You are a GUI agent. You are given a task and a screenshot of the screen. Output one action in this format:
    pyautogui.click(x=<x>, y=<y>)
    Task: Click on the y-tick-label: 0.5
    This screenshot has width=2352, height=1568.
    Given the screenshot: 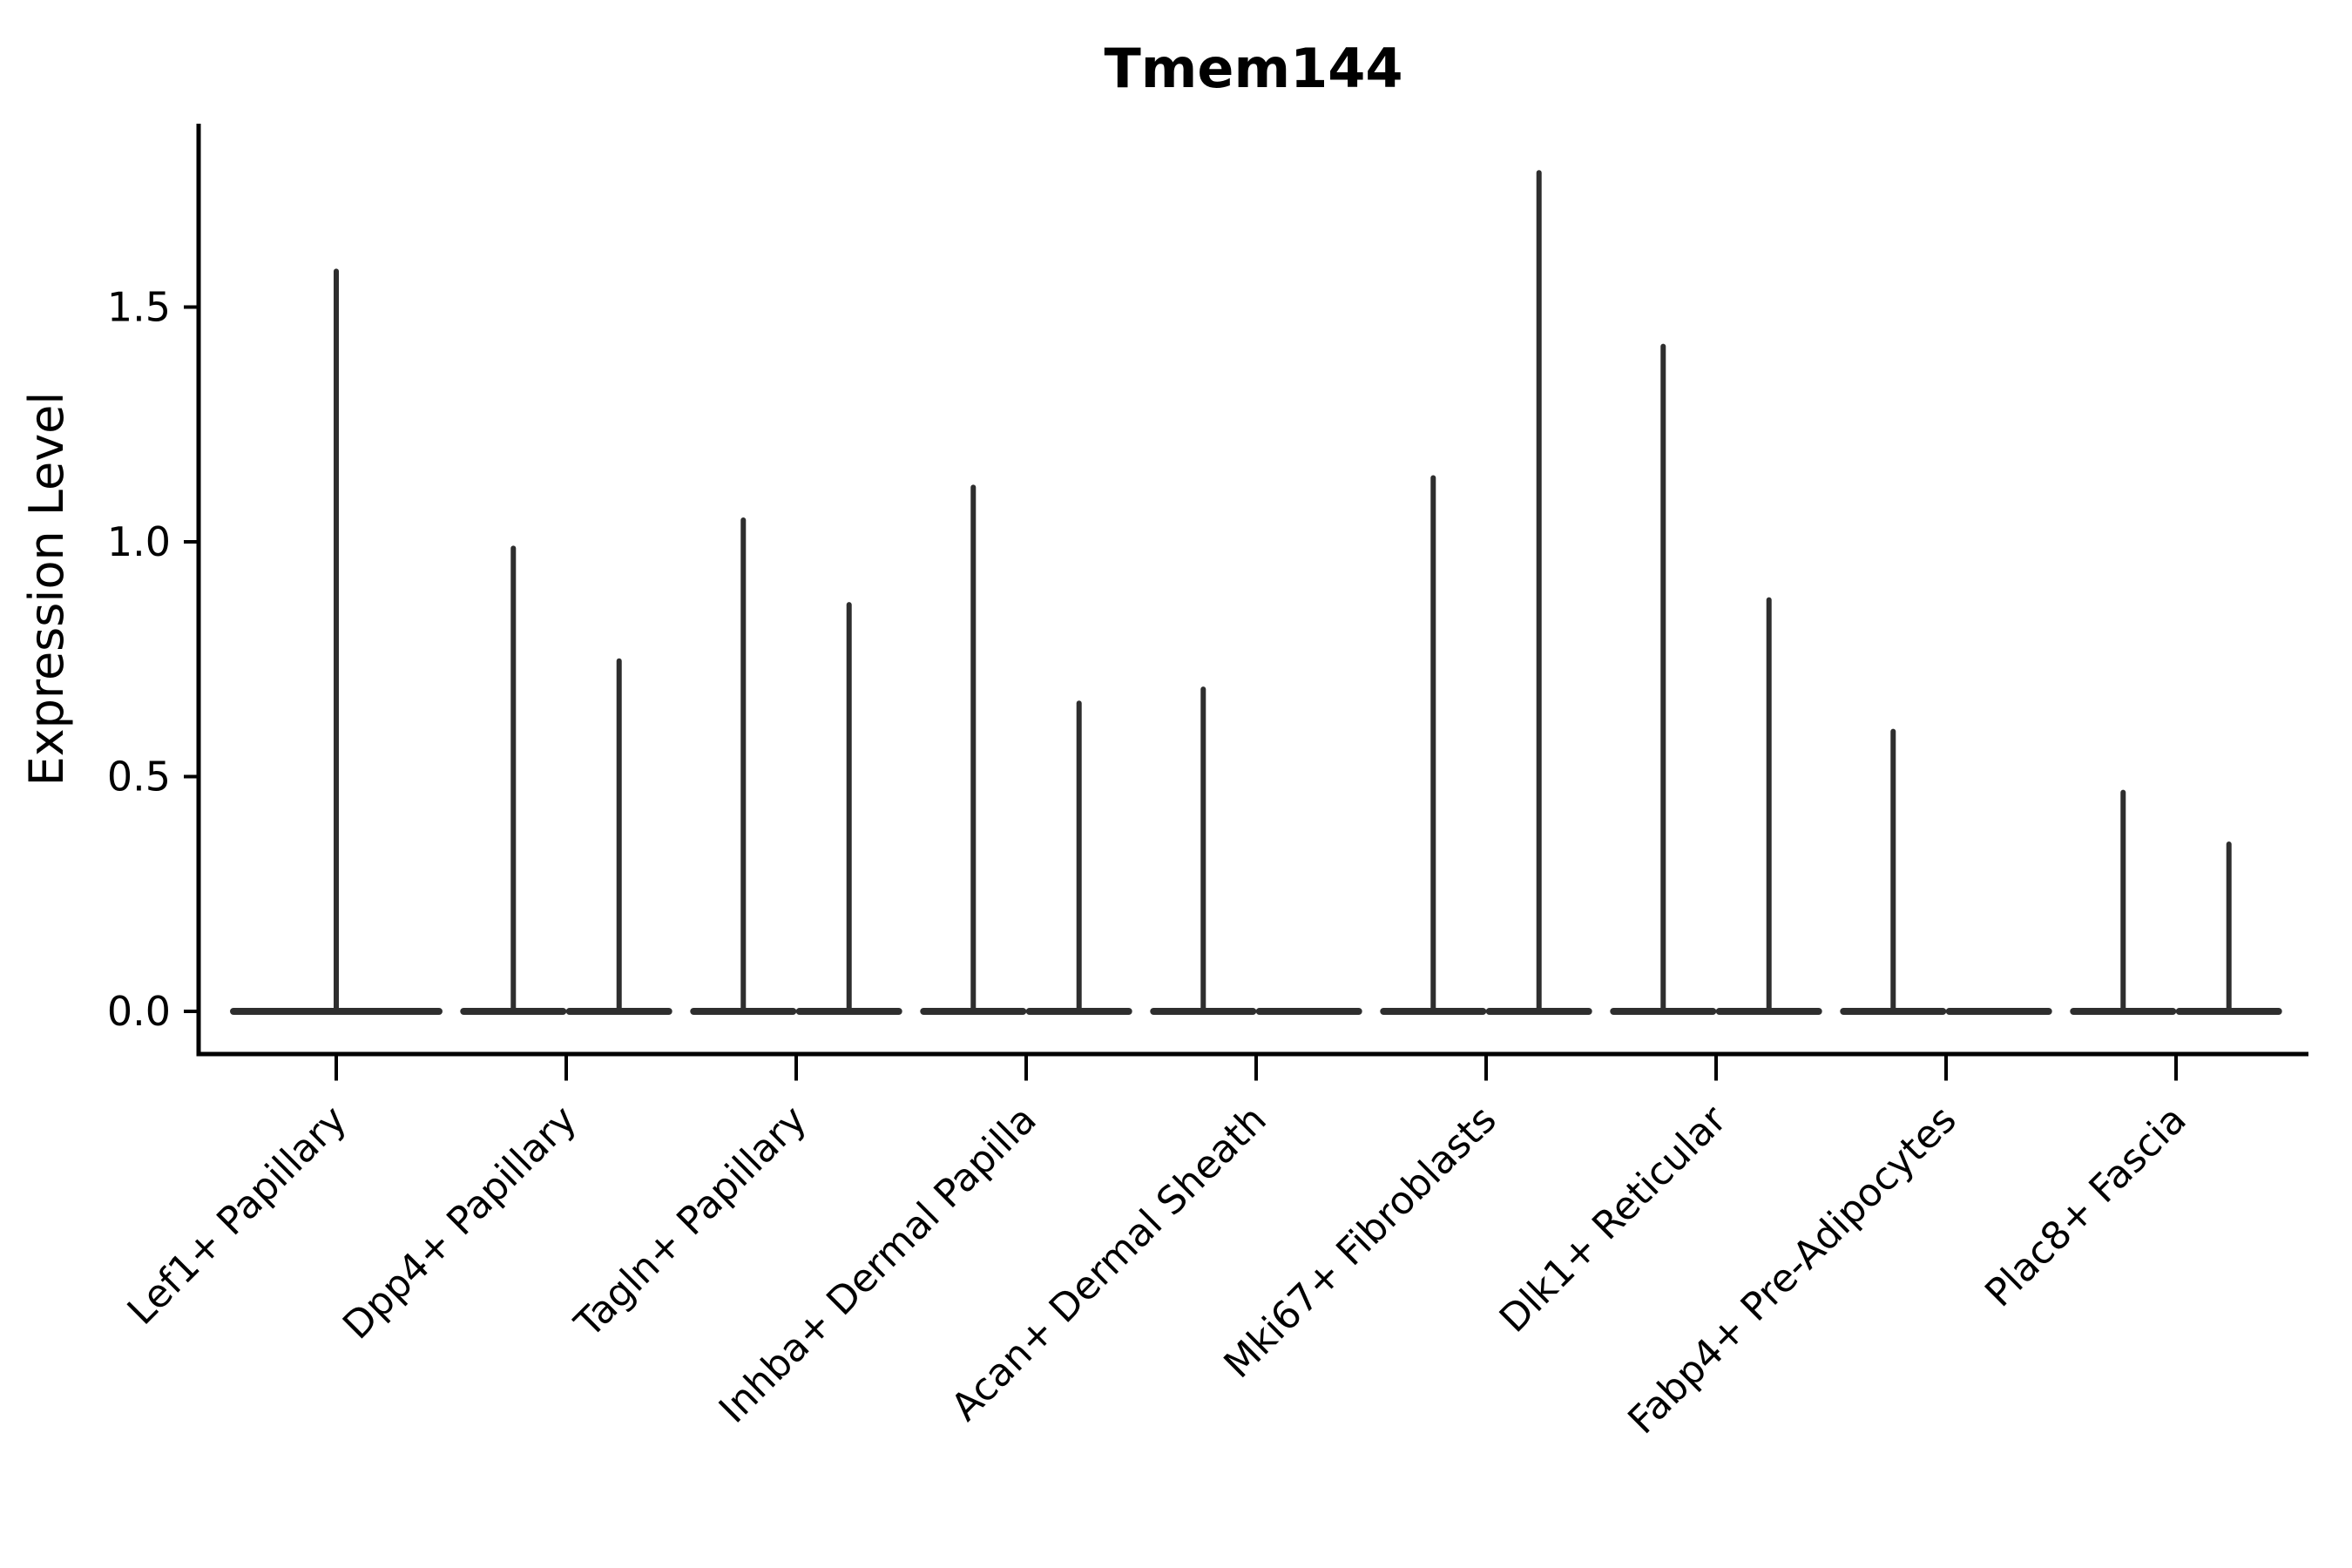 What is the action you would take?
    pyautogui.click(x=139, y=777)
    